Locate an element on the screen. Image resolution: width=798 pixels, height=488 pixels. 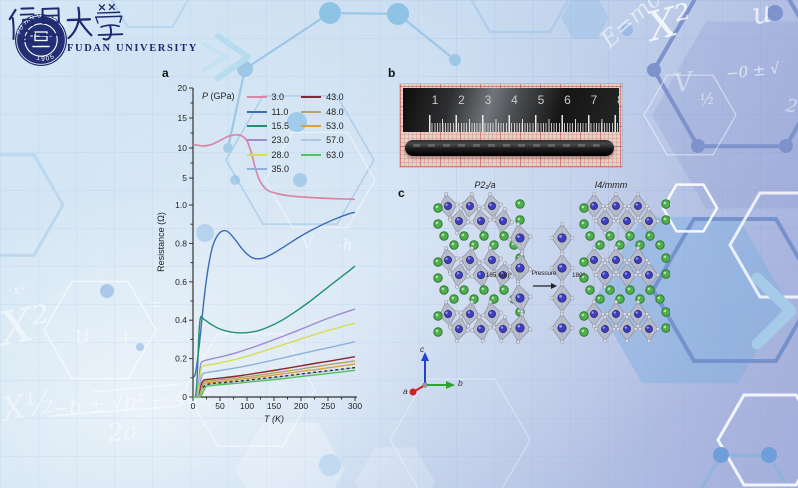
seal-center-glyph is located at coordinates (41, 39).